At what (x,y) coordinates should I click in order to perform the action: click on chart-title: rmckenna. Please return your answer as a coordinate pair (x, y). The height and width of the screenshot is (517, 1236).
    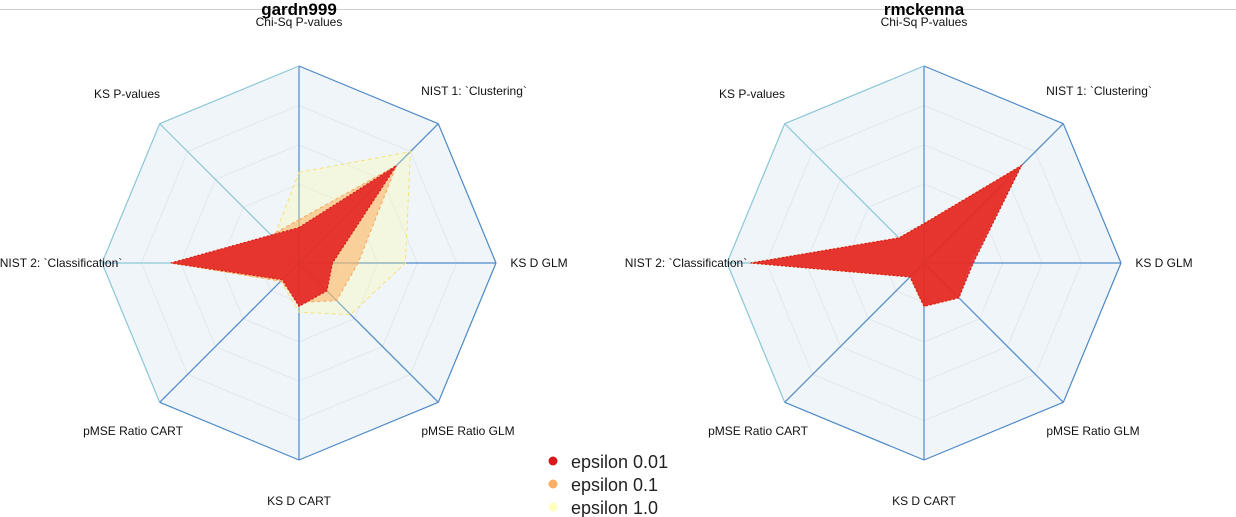
    Looking at the image, I should click on (924, 9).